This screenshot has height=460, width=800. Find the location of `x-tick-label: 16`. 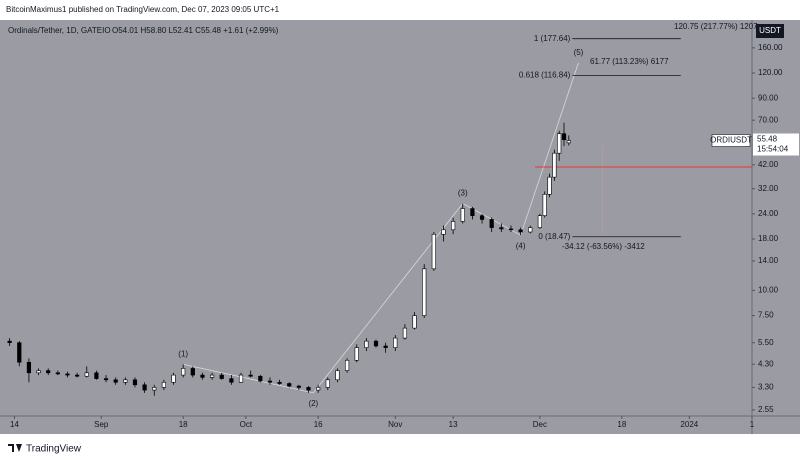

x-tick-label: 16 is located at coordinates (318, 424).